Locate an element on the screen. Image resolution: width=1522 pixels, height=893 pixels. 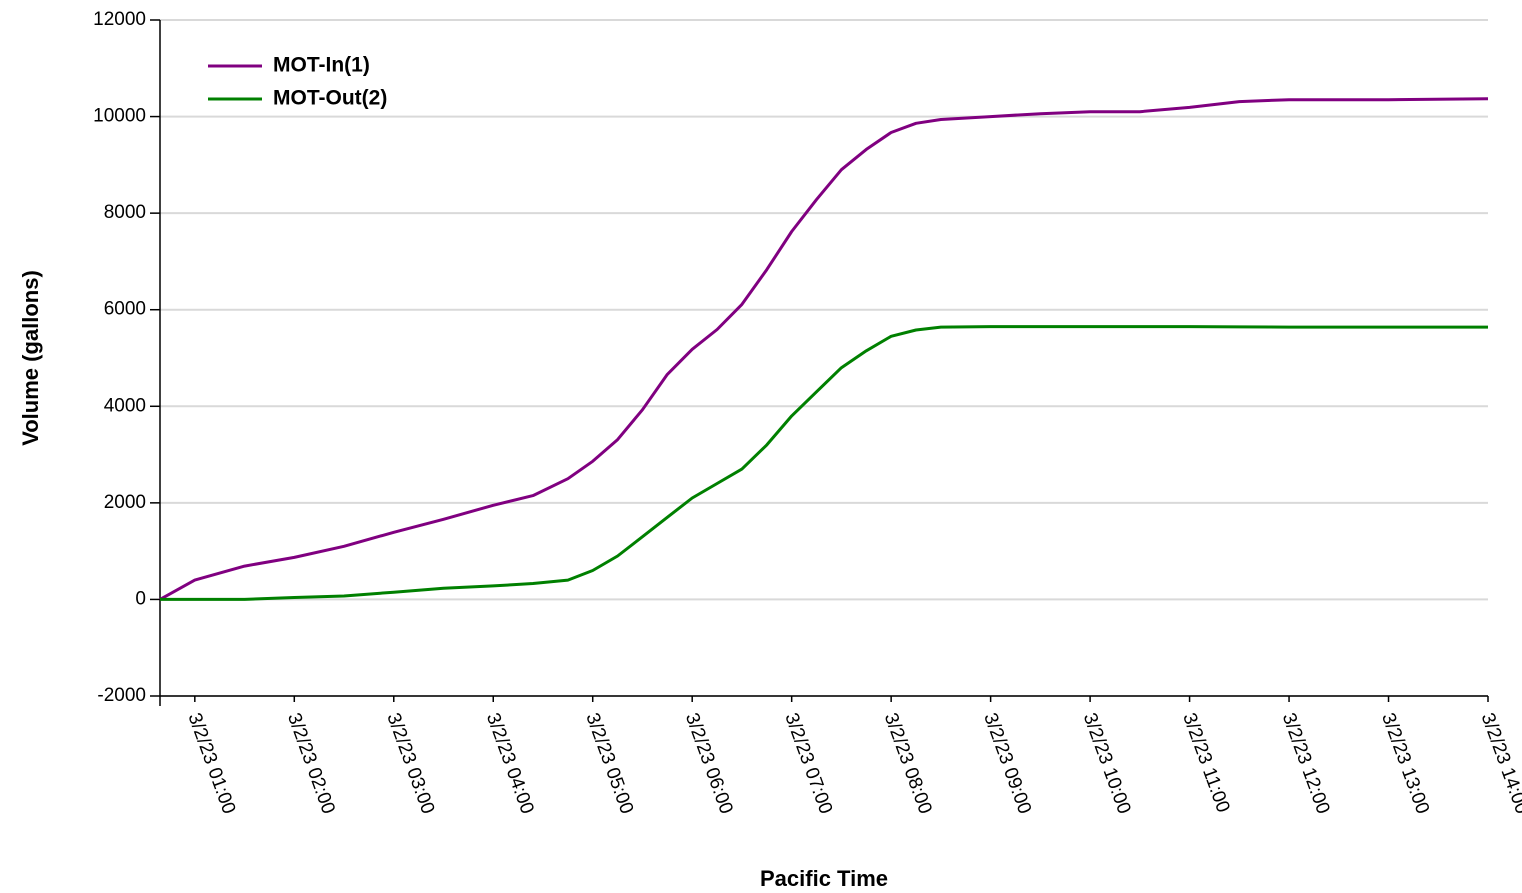
y-tick-label: 10000 is located at coordinates (119, 116).